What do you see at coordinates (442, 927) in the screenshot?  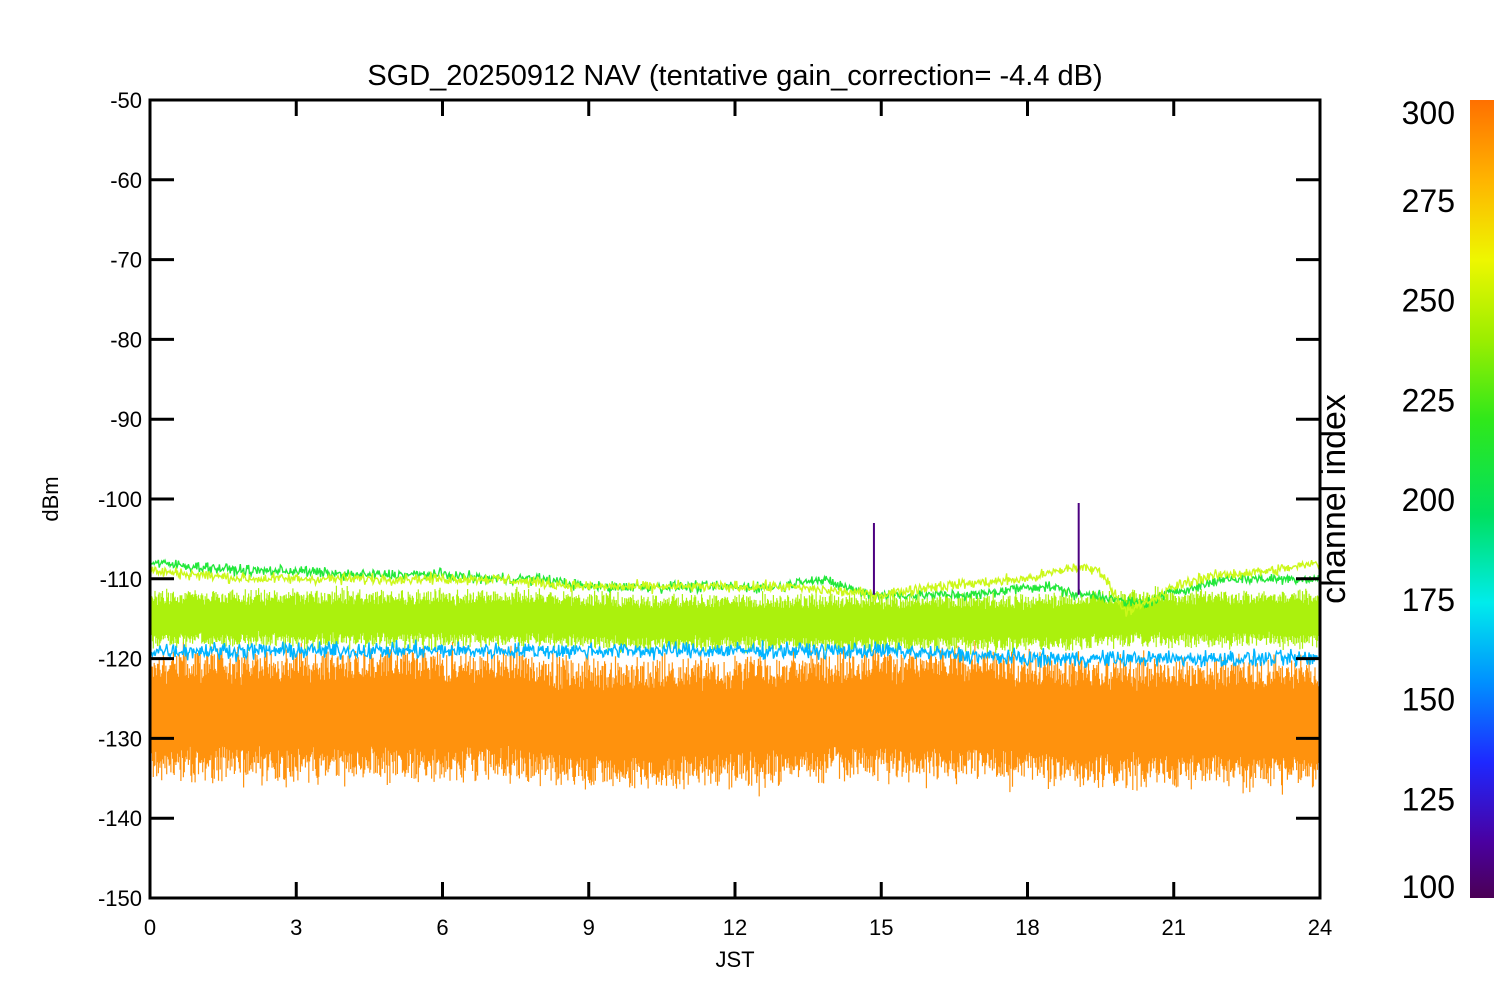 I see `x-tick-label: 6` at bounding box center [442, 927].